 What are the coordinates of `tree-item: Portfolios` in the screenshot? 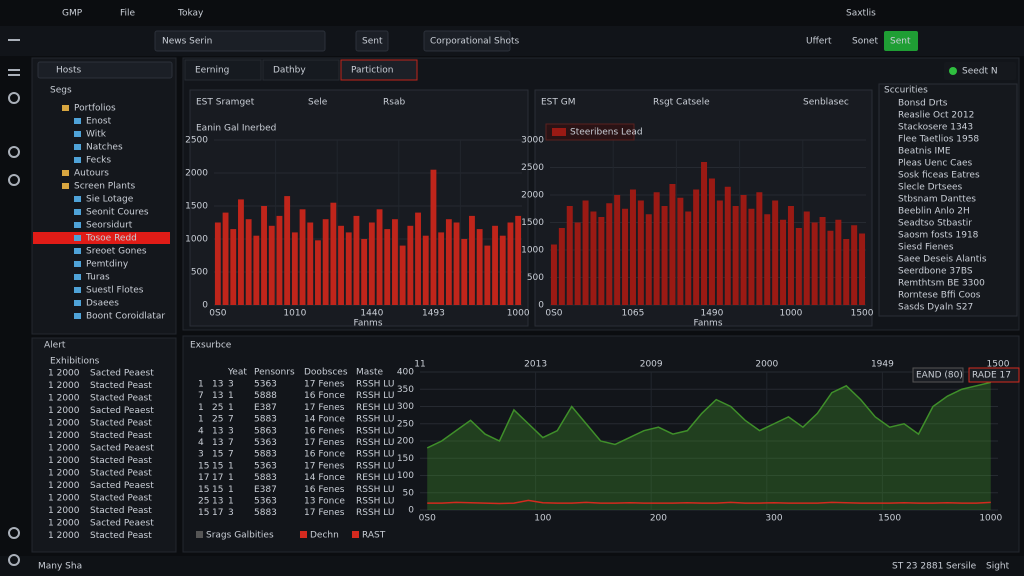 It's located at (95, 109).